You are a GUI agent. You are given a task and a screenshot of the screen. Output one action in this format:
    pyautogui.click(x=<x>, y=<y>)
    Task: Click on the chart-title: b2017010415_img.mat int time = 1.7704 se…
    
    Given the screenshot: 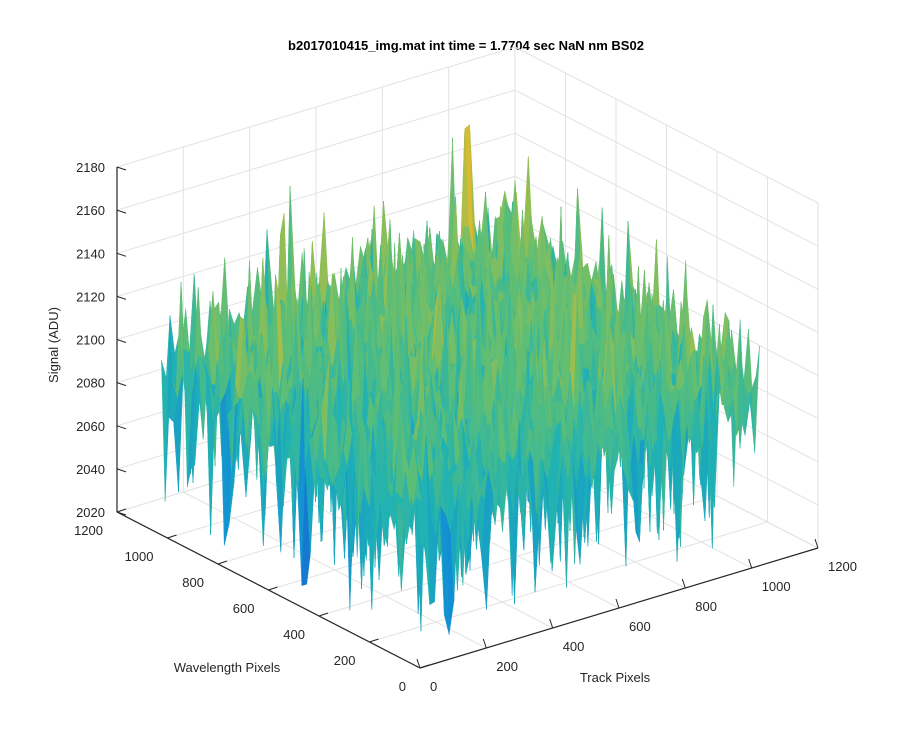 What is the action you would take?
    pyautogui.click(x=466, y=45)
    